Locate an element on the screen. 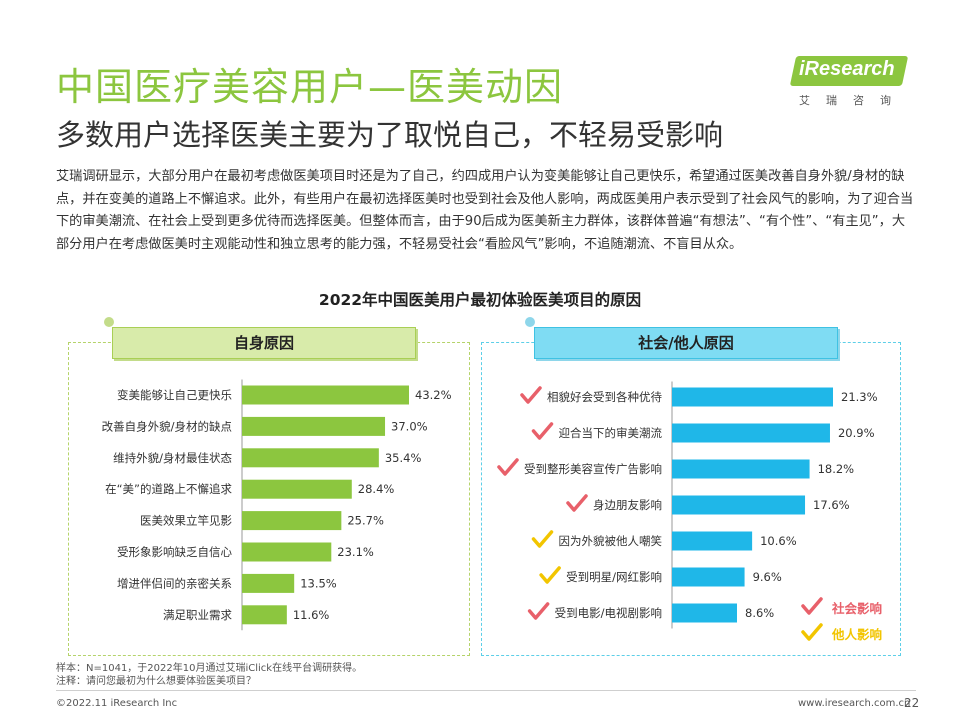 The height and width of the screenshot is (720, 960). self-reason-value: 23.1% is located at coordinates (355, 552).